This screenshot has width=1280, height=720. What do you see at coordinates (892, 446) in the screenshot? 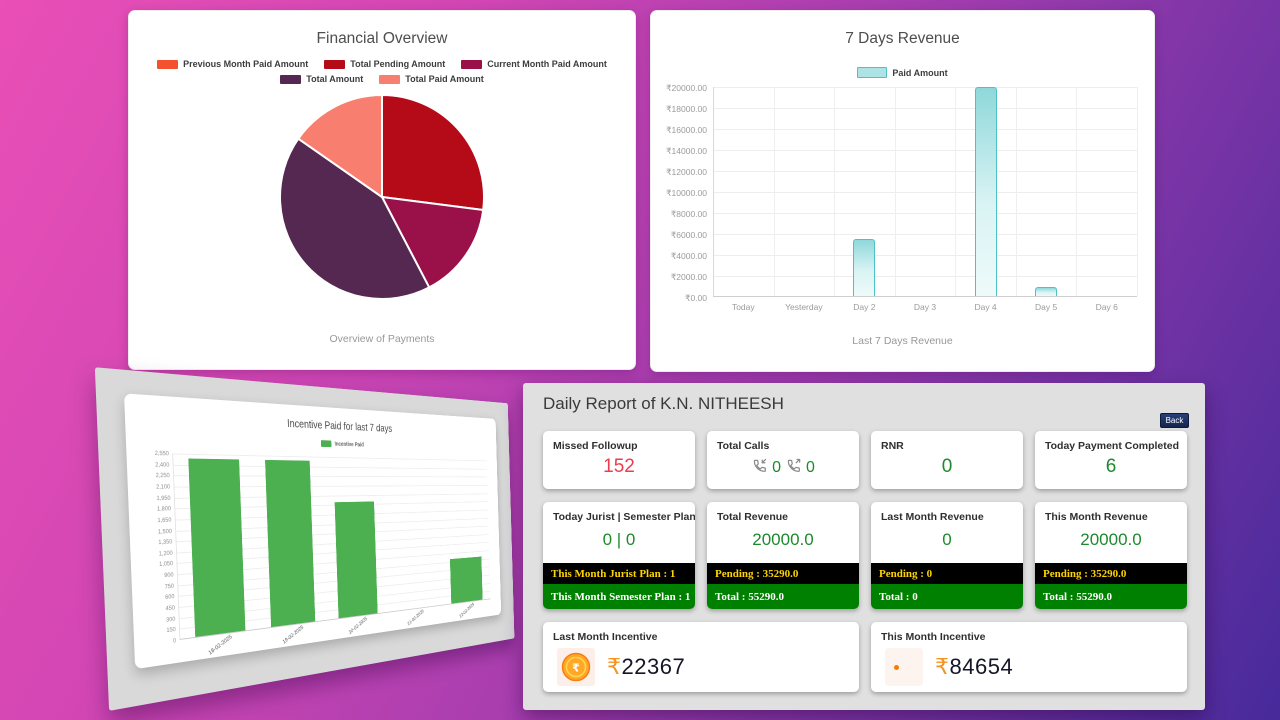
I see `card-title: RNR` at bounding box center [892, 446].